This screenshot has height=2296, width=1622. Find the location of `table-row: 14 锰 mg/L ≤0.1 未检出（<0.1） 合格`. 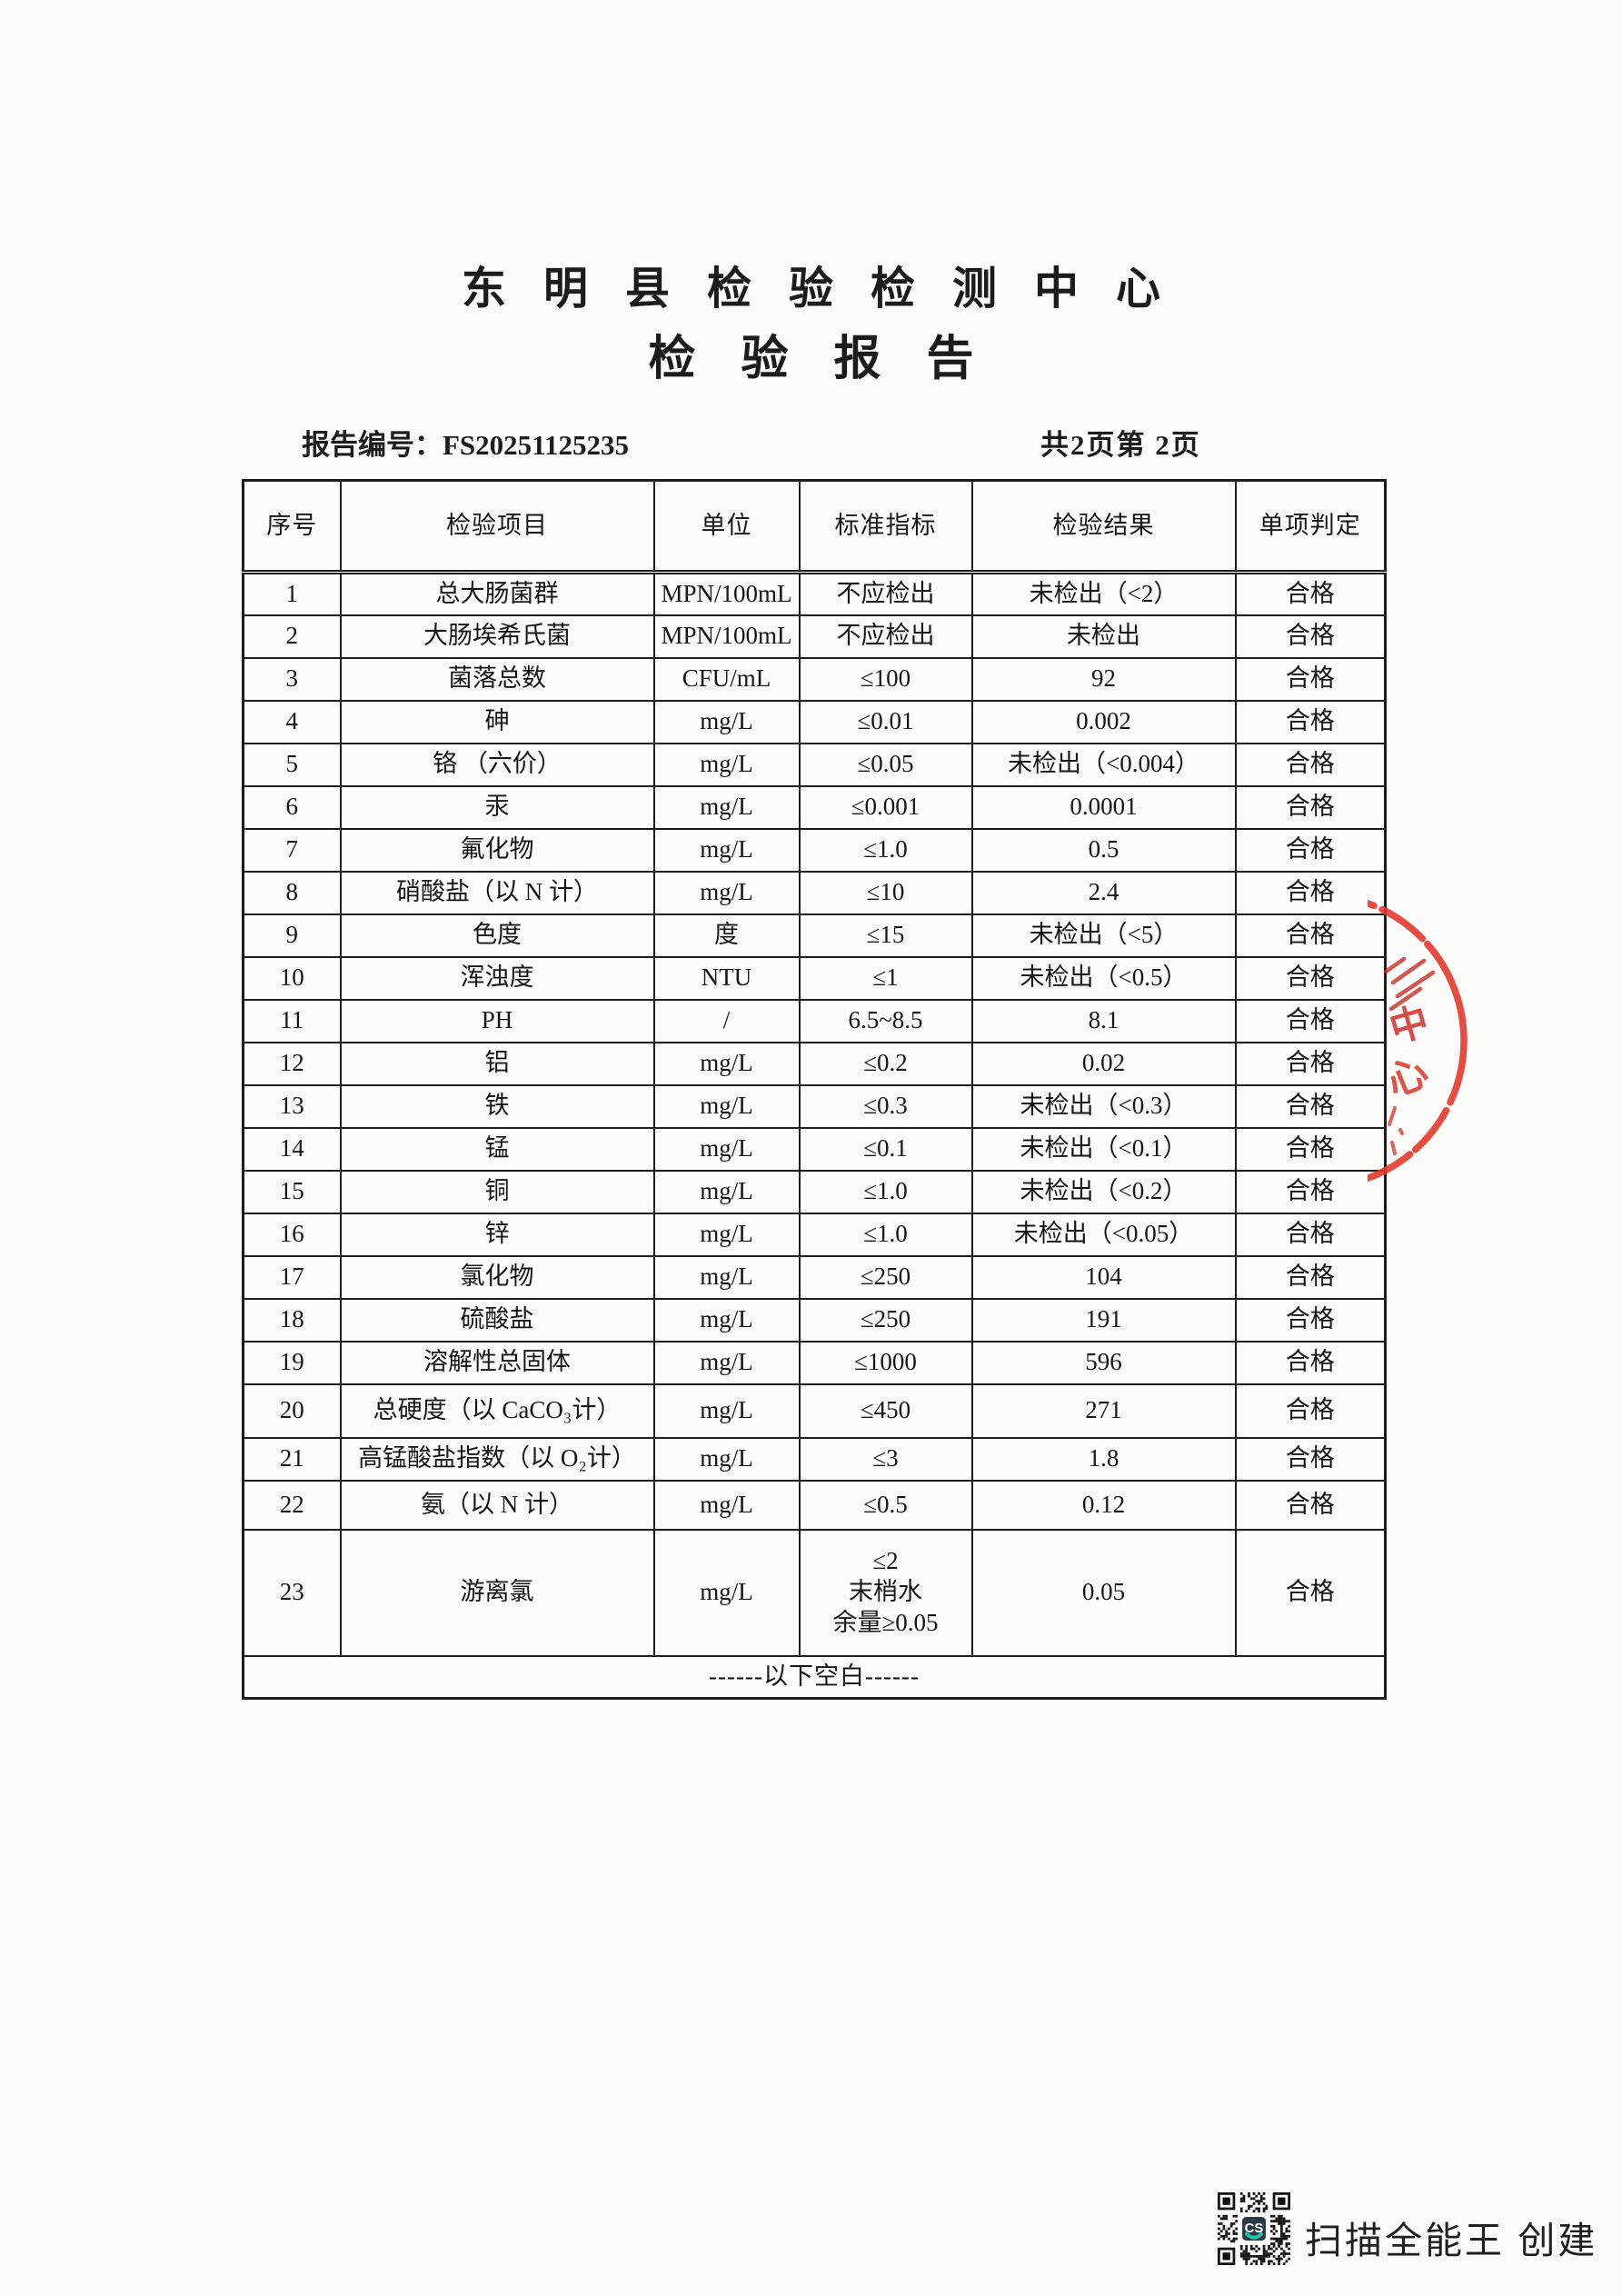

table-row: 14 锰 mg/L ≤0.1 未检出（<0.1） 合格 is located at coordinates (814, 1149).